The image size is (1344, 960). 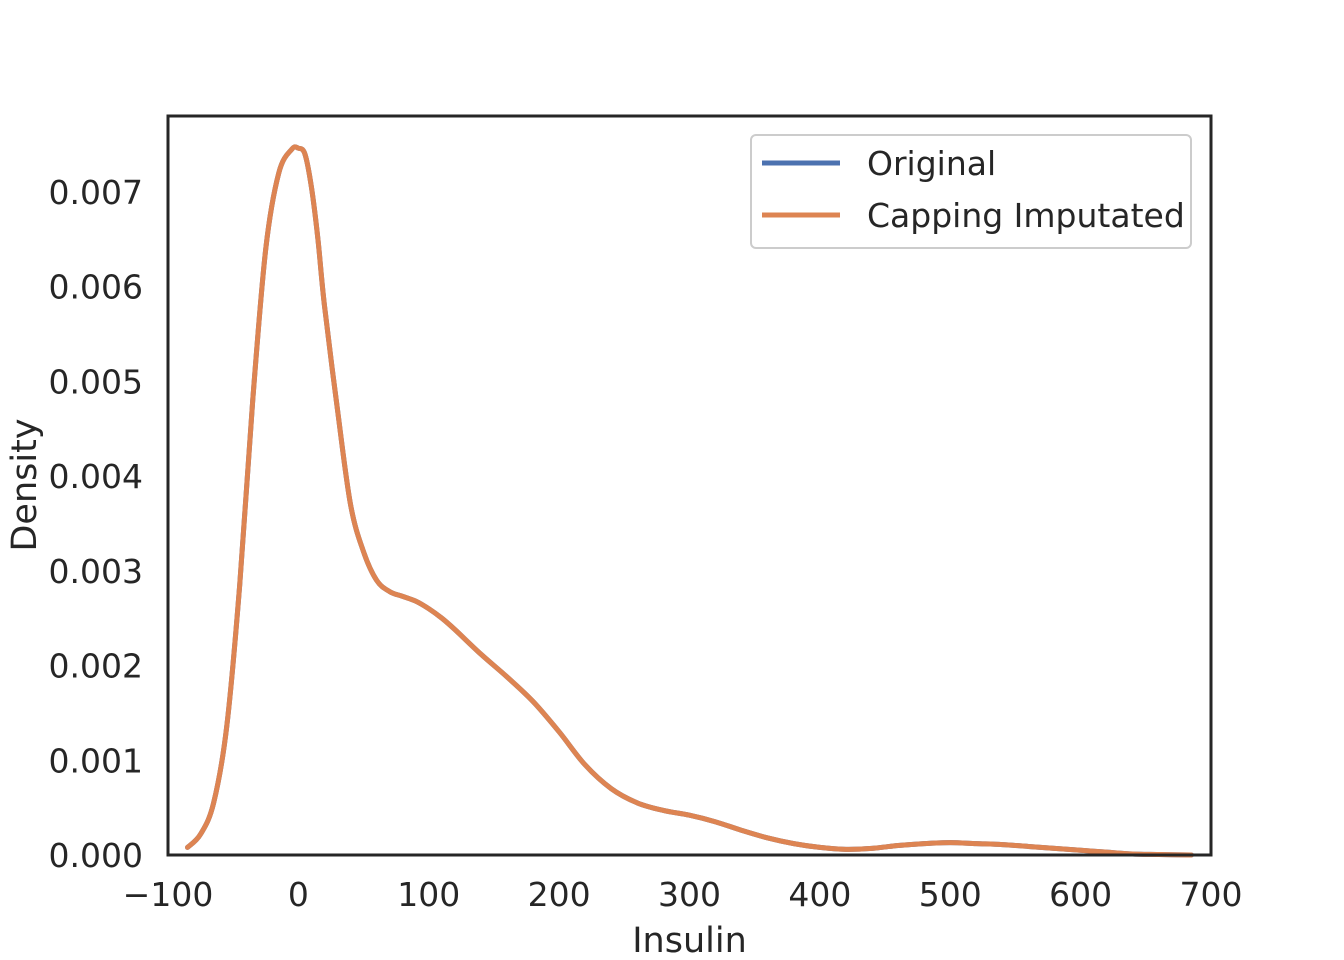 I want to click on x-tick-label: −100, so click(x=168, y=894).